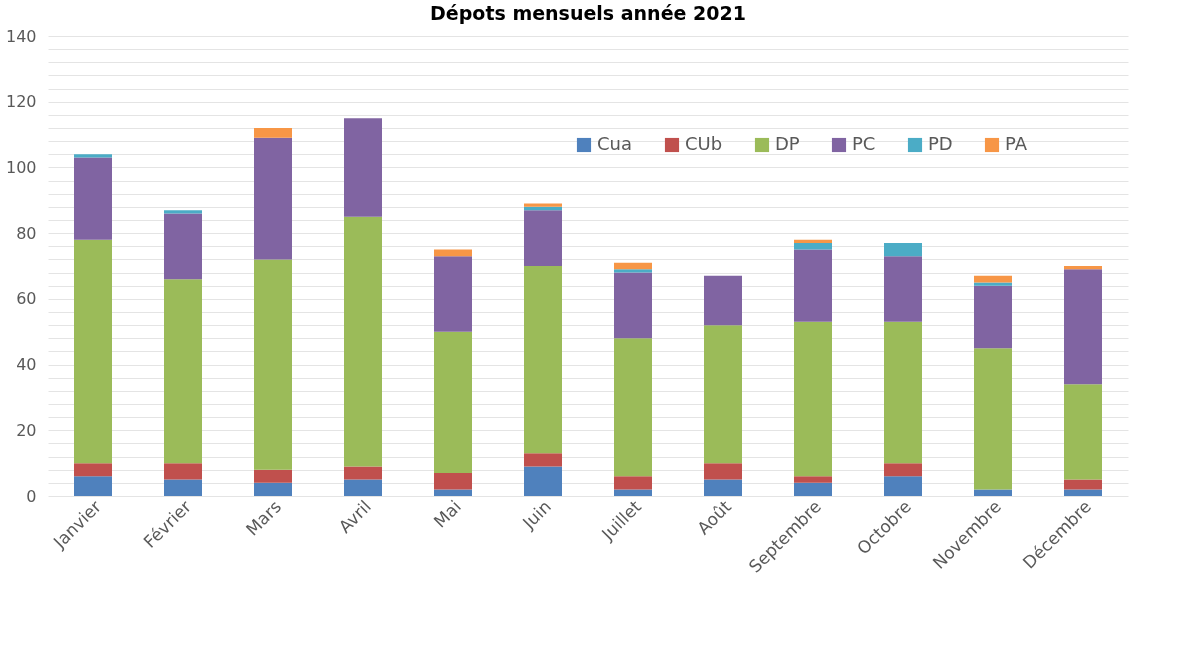 This screenshot has width=1203, height=648. Describe the element at coordinates (1016, 143) in the screenshot. I see `legend-label: PA` at that location.